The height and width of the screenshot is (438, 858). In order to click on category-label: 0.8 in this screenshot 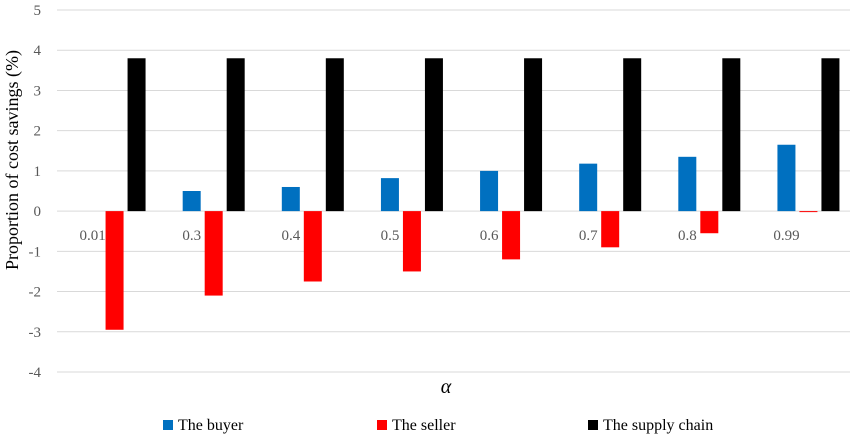, I will do `click(687, 236)`.